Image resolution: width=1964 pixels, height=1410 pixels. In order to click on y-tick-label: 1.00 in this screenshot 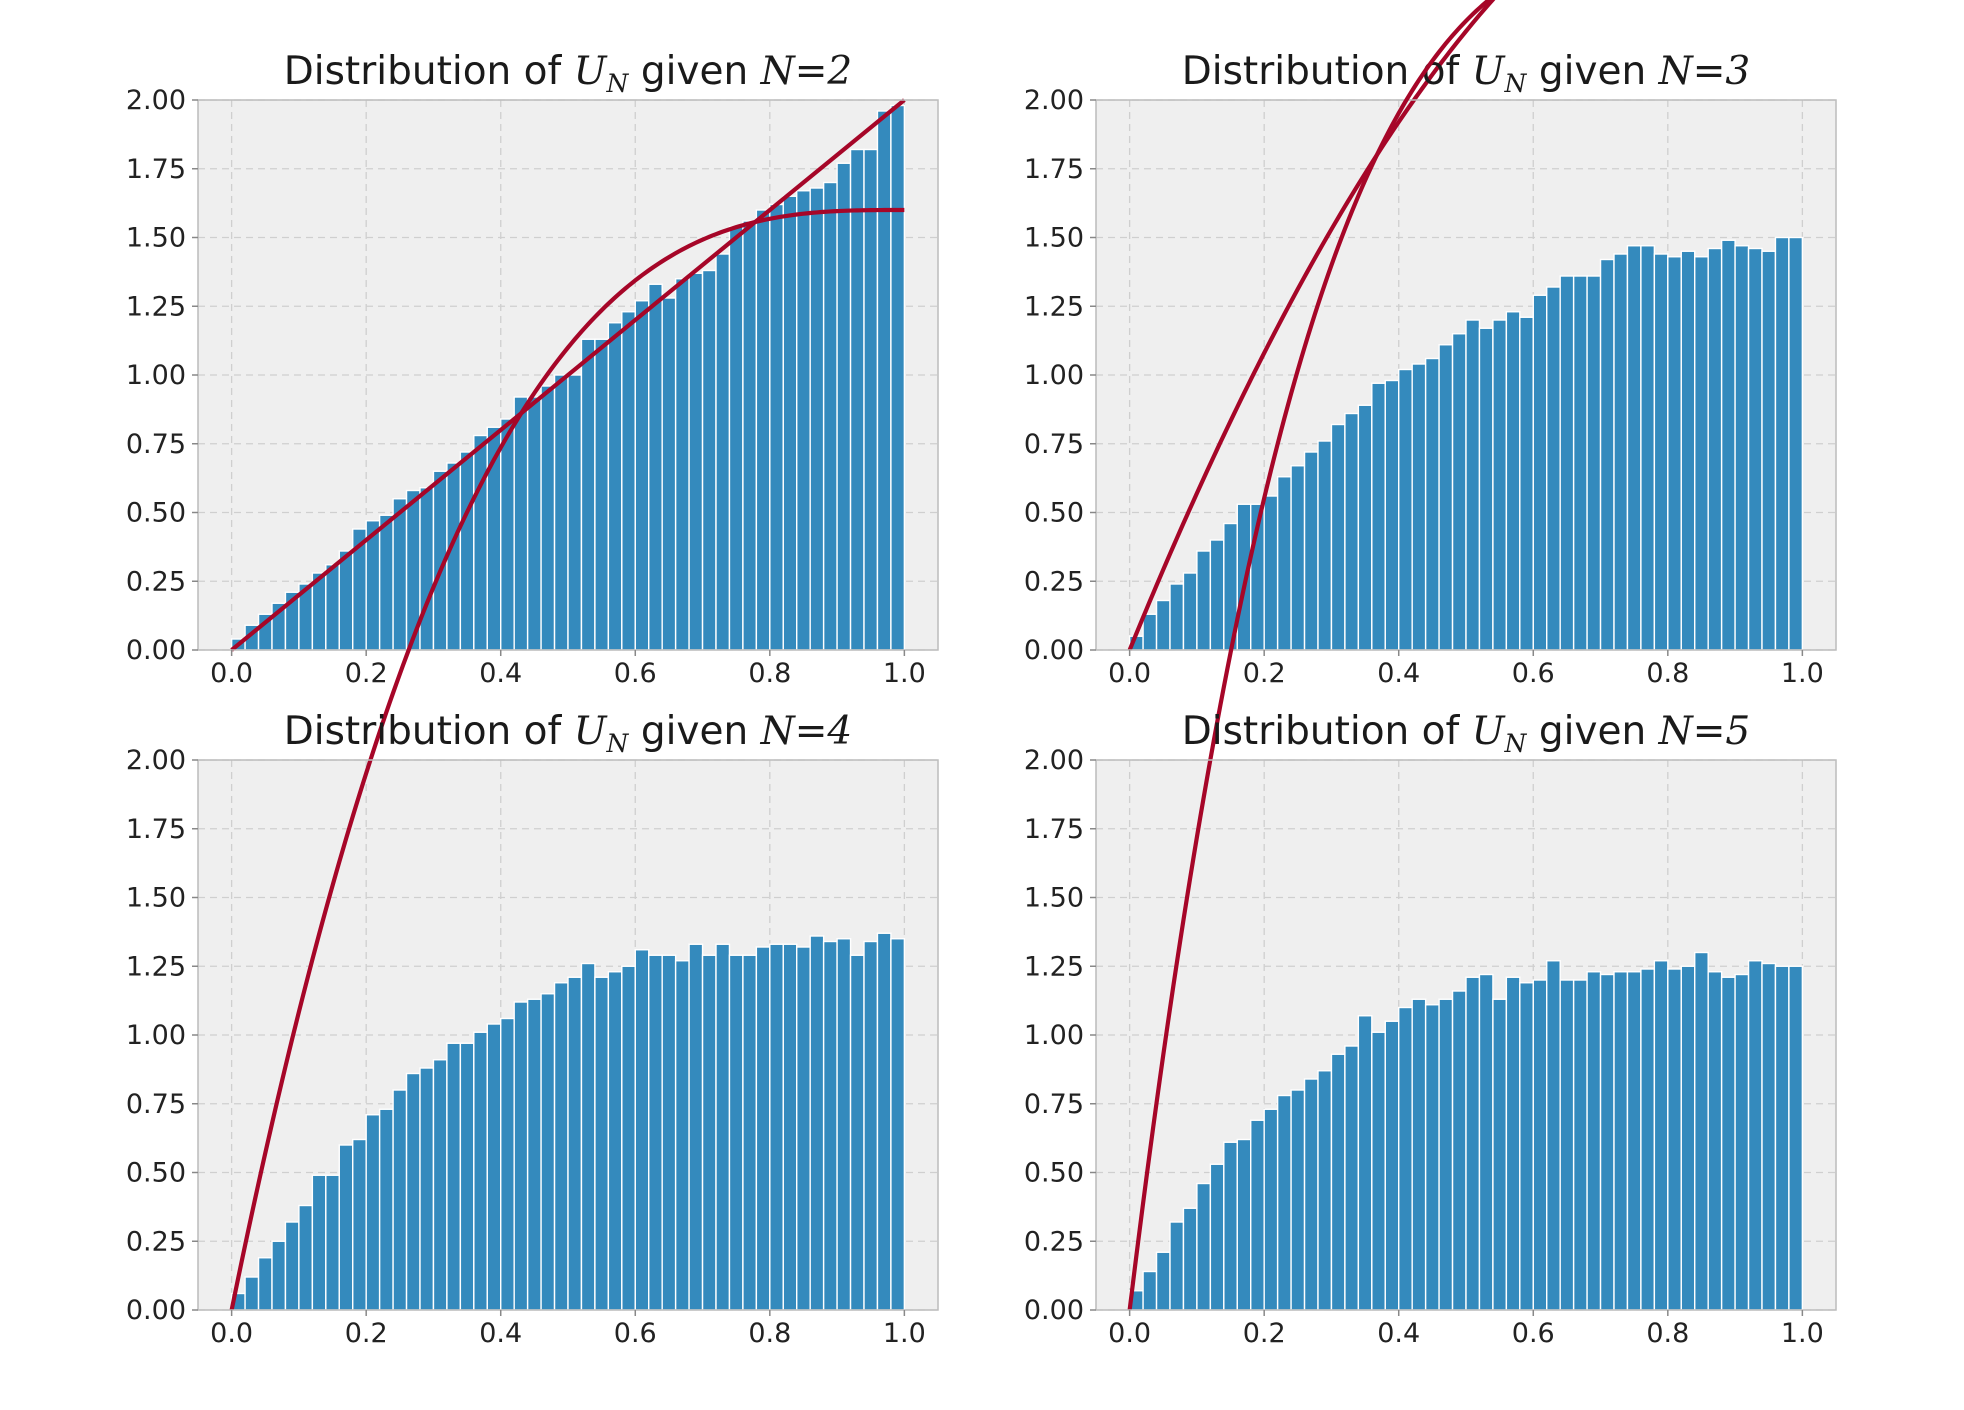, I will do `click(1054, 1035)`.